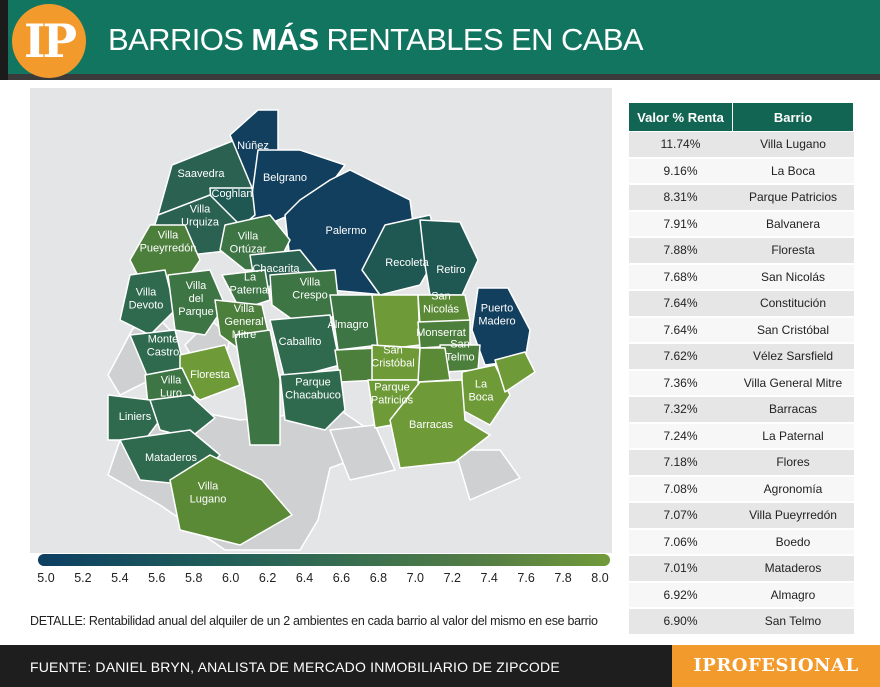  Describe the element at coordinates (441, 310) in the screenshot. I see `map-label-line: Nicolás` at that location.